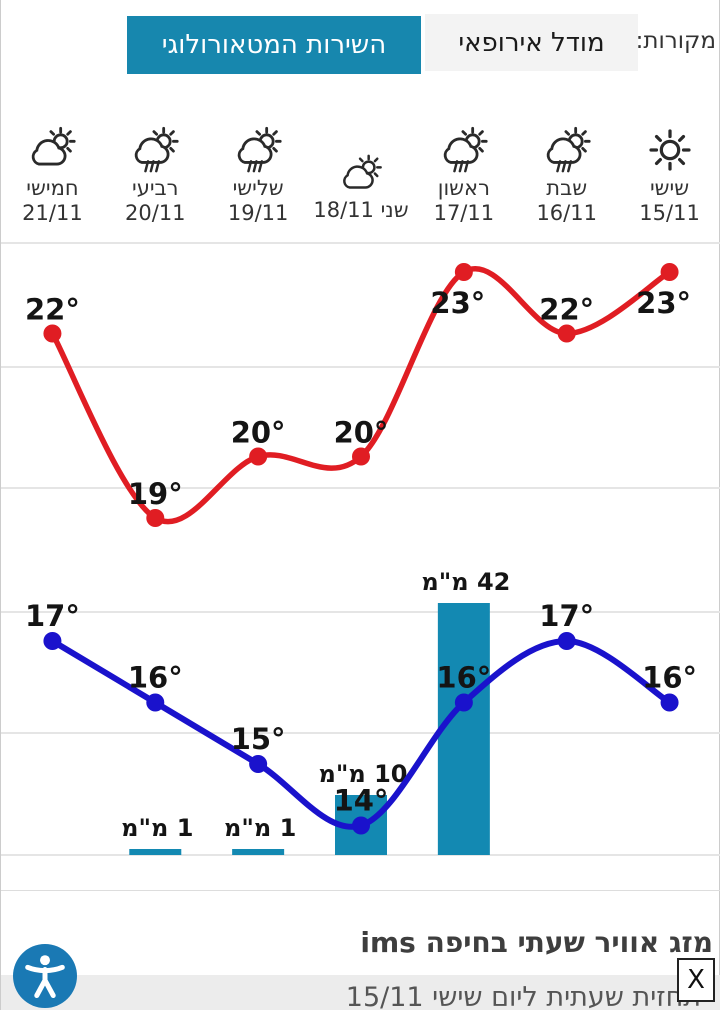  What do you see at coordinates (696, 980) in the screenshot?
I see `close-button: X` at bounding box center [696, 980].